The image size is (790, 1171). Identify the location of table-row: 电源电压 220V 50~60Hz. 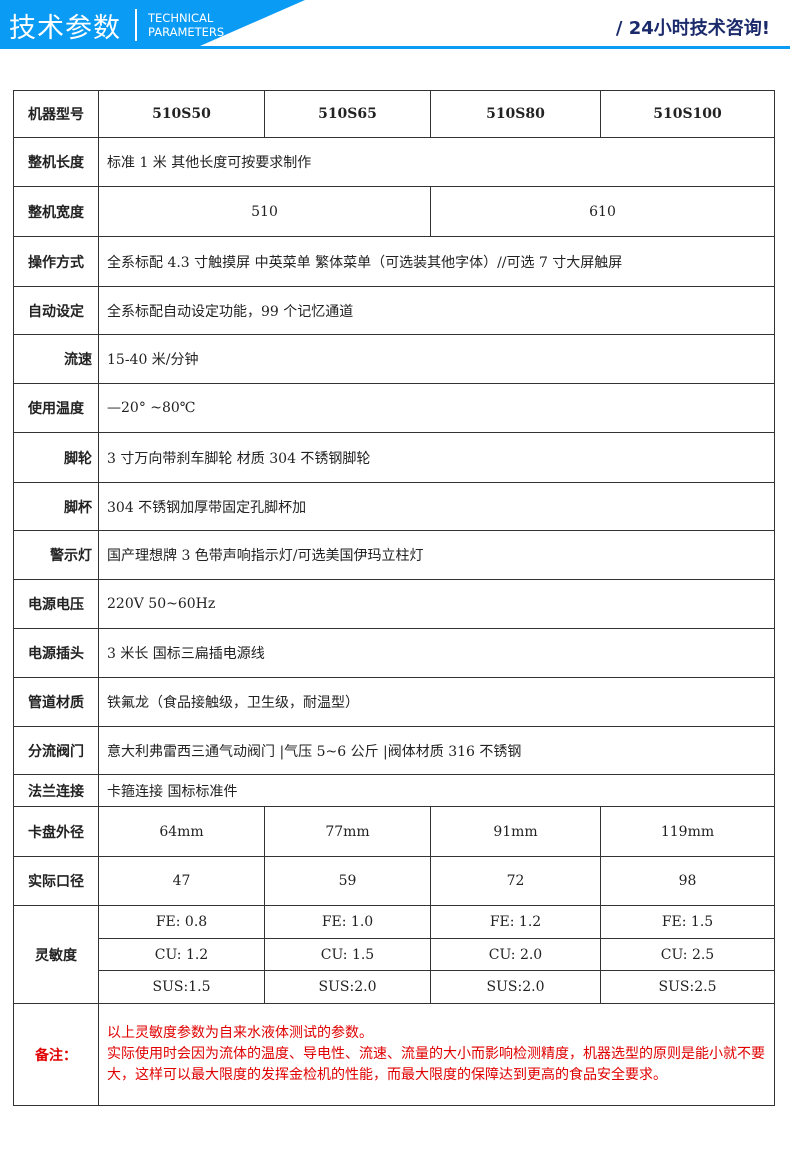
(394, 604).